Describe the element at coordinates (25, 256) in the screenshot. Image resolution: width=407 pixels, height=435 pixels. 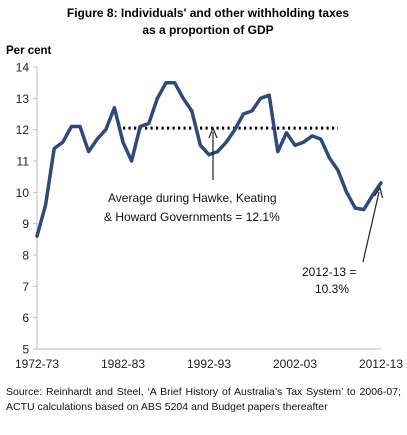
I see `y-tick-label: 8` at that location.